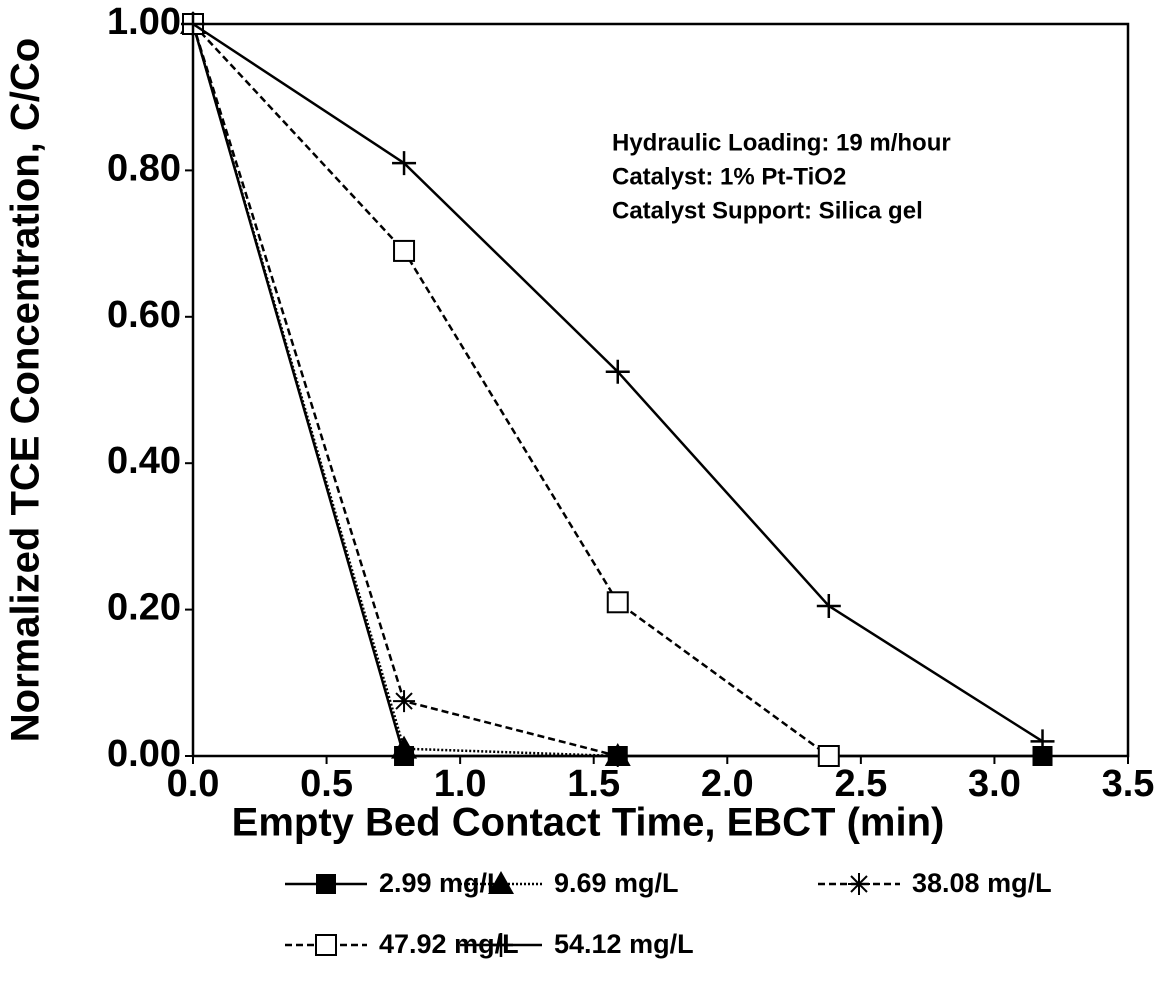 The width and height of the screenshot is (1176, 1000). What do you see at coordinates (402, 944) in the screenshot?
I see `legend-item: 47.92 mg/L` at bounding box center [402, 944].